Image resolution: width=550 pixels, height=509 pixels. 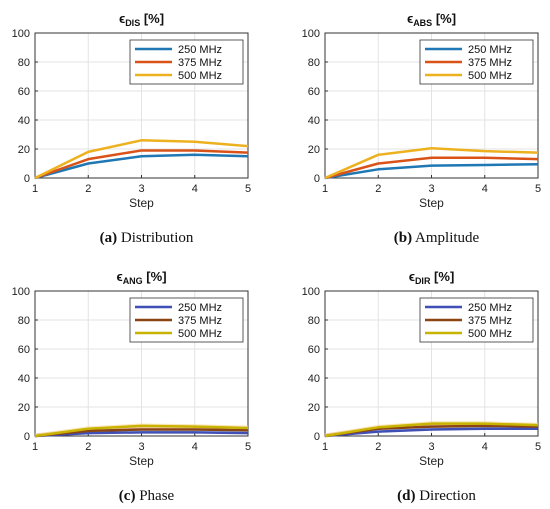 What do you see at coordinates (132, 23) in the screenshot?
I see `chart-title-subscript: DIS` at bounding box center [132, 23].